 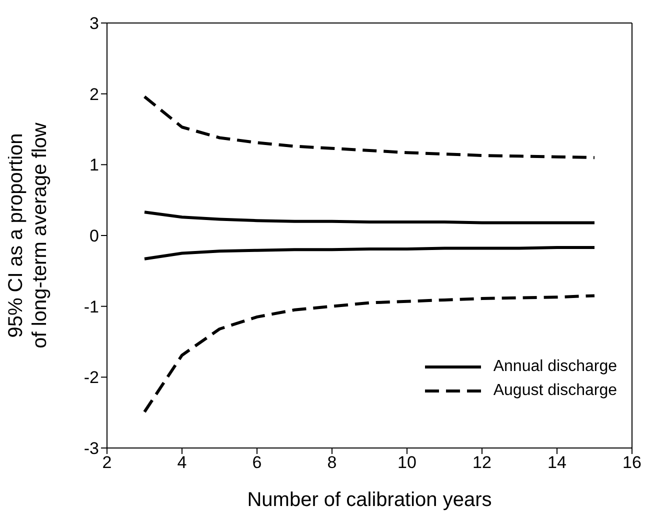 I want to click on x-tick-label: 8, so click(x=332, y=462).